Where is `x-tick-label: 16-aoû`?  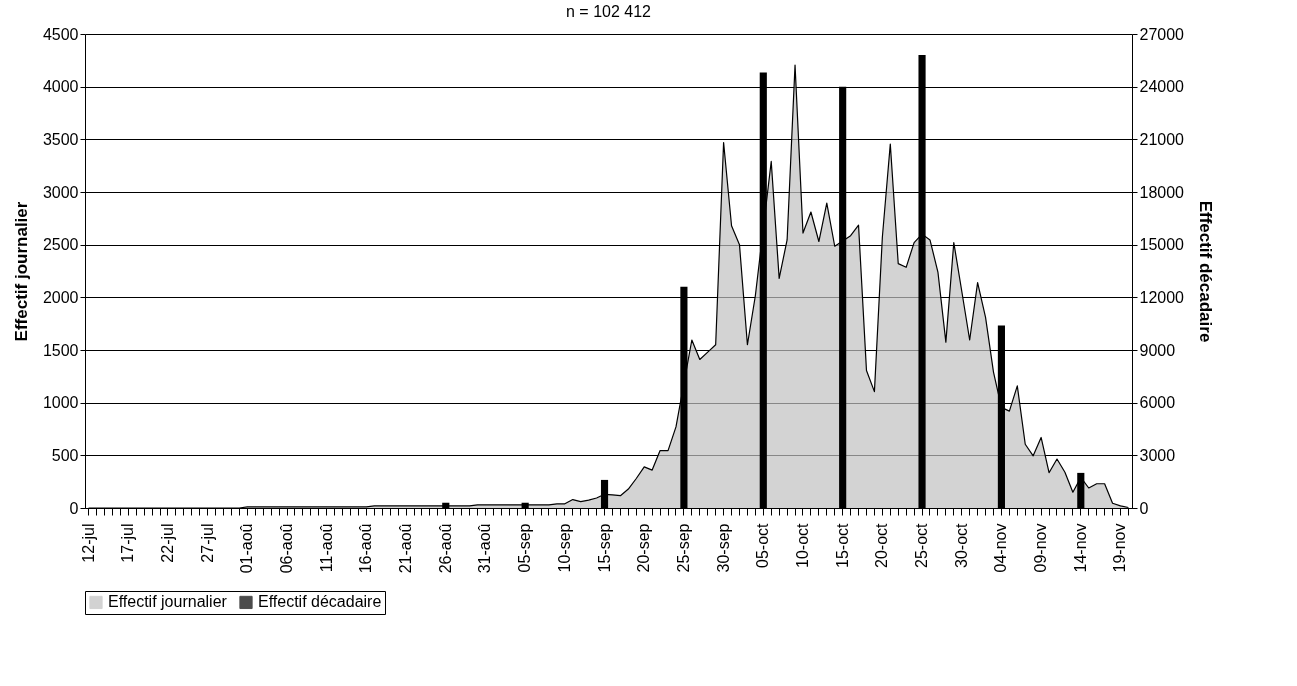 x-tick-label: 16-aoû is located at coordinates (366, 548).